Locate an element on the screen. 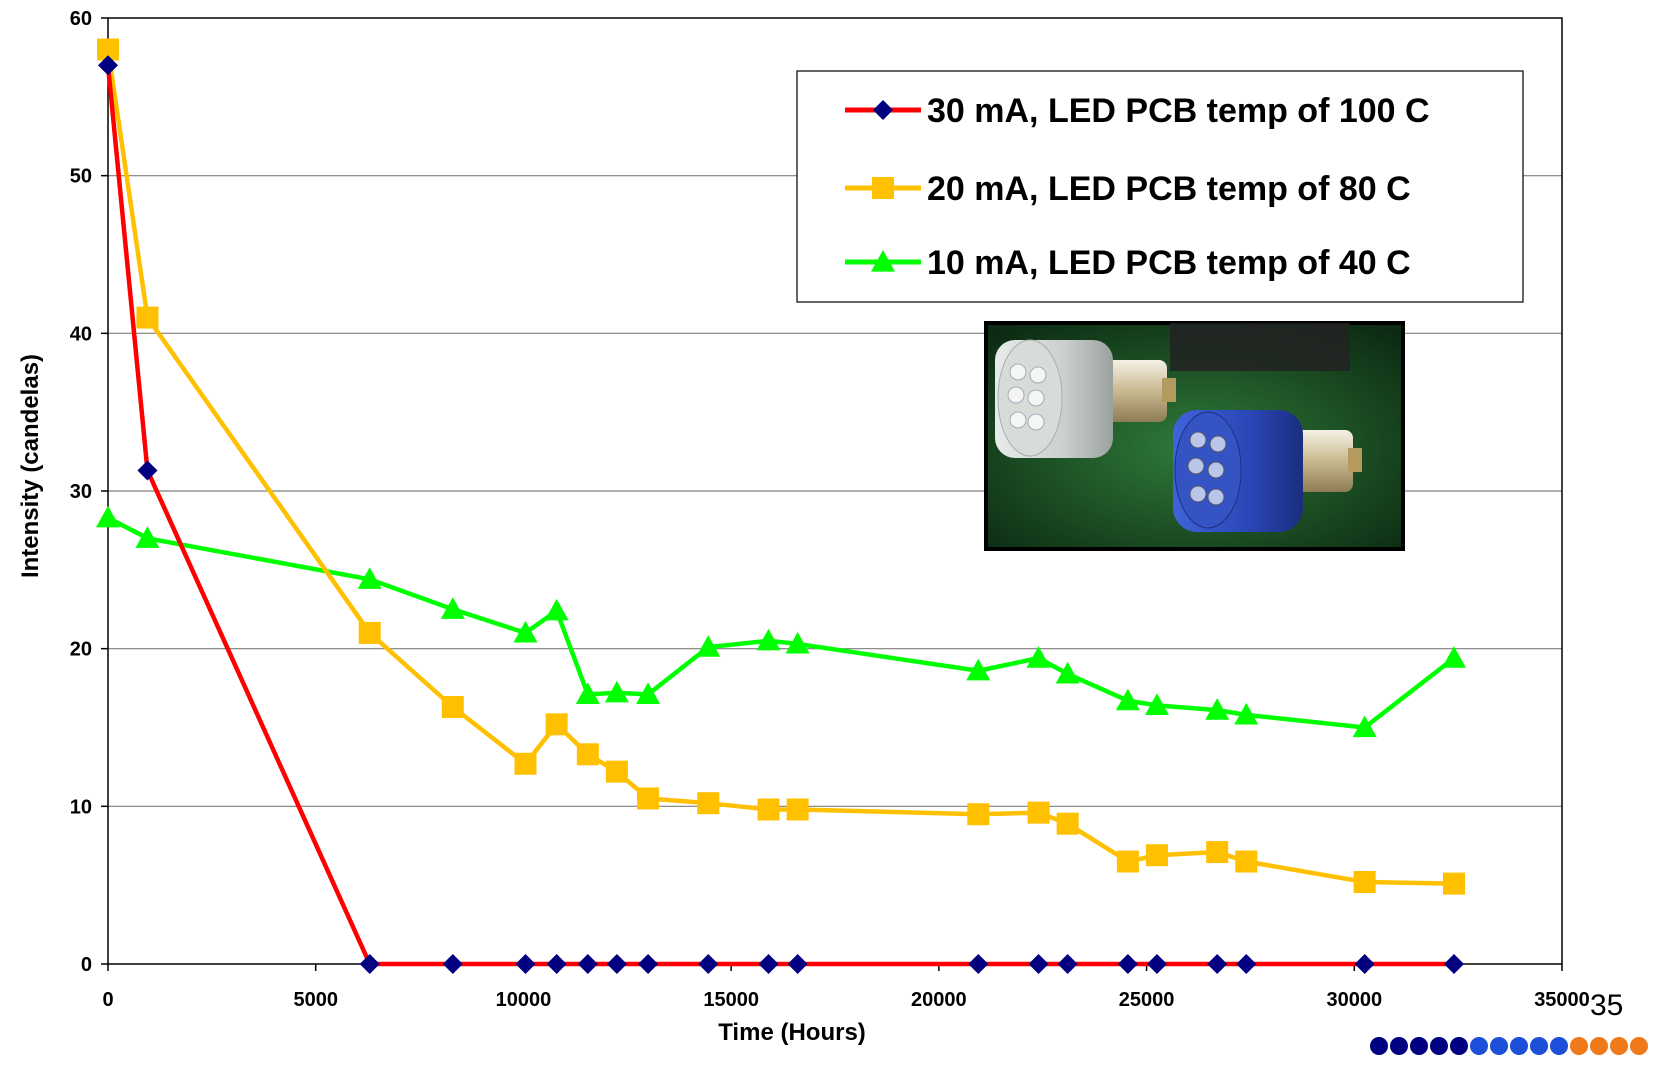 The height and width of the screenshot is (1071, 1655). x-tick-label: 15000 is located at coordinates (731, 1000).